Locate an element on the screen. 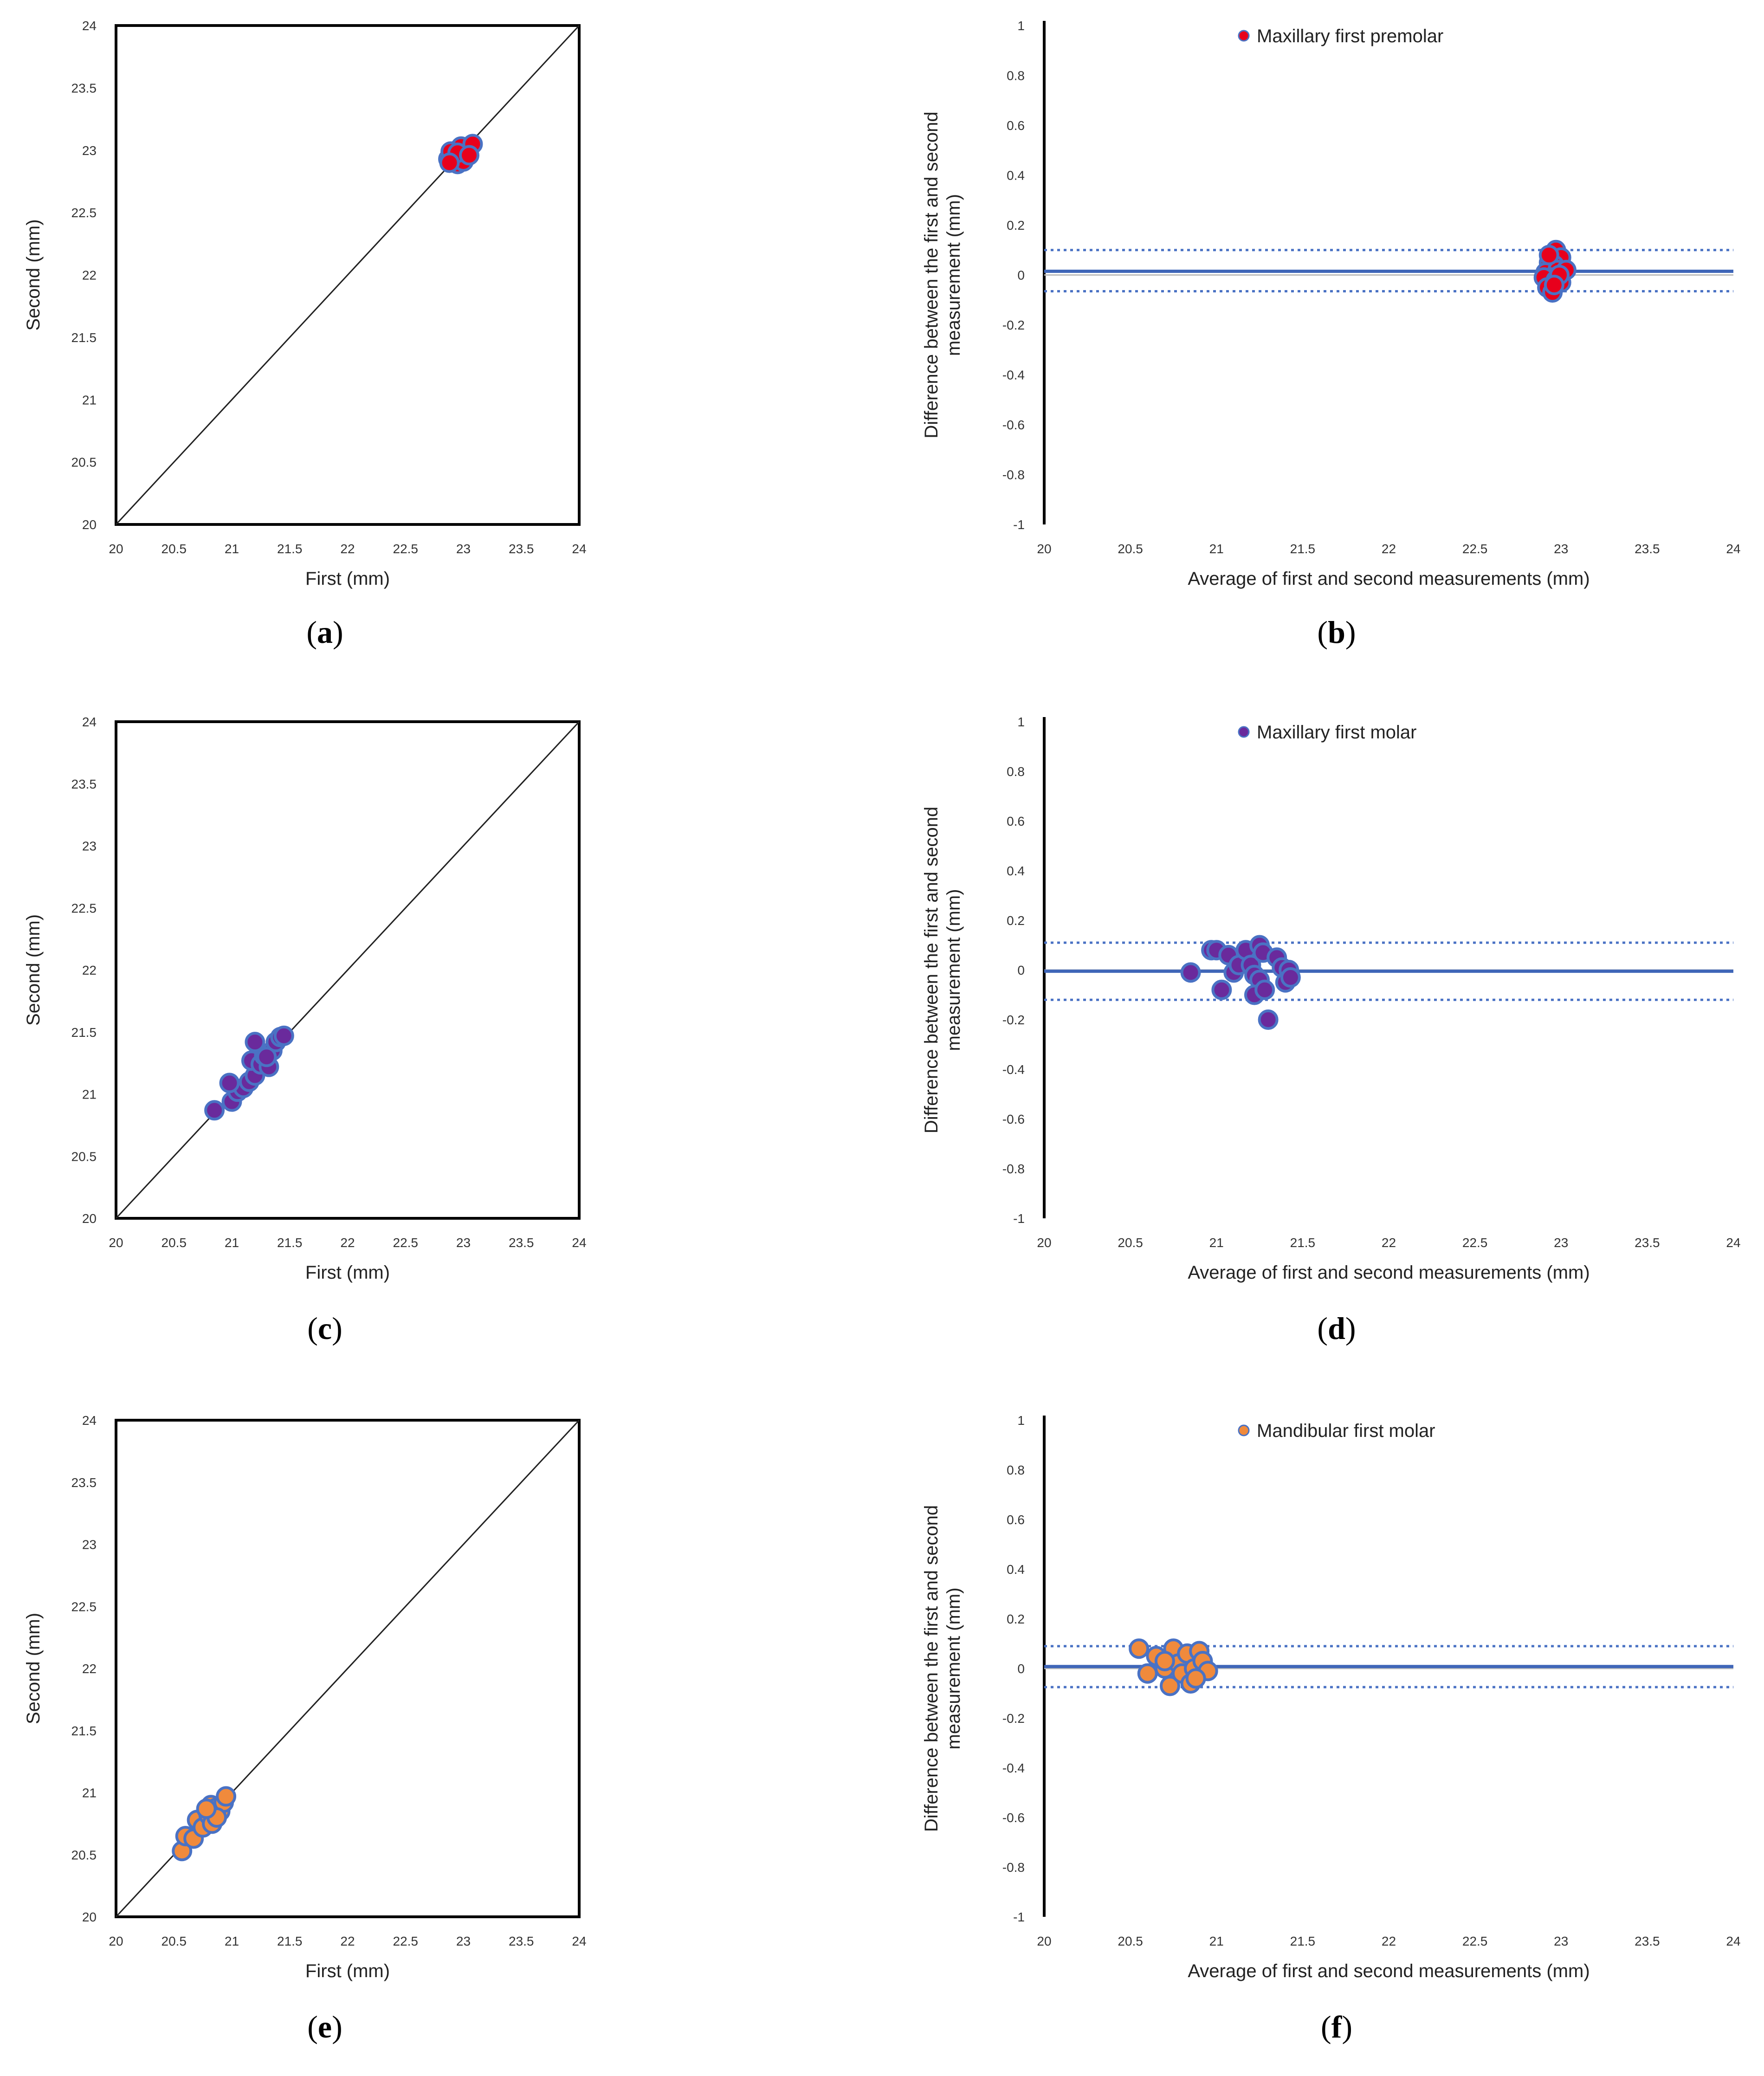  y-tick-label: 20.5 is located at coordinates (84, 1855).